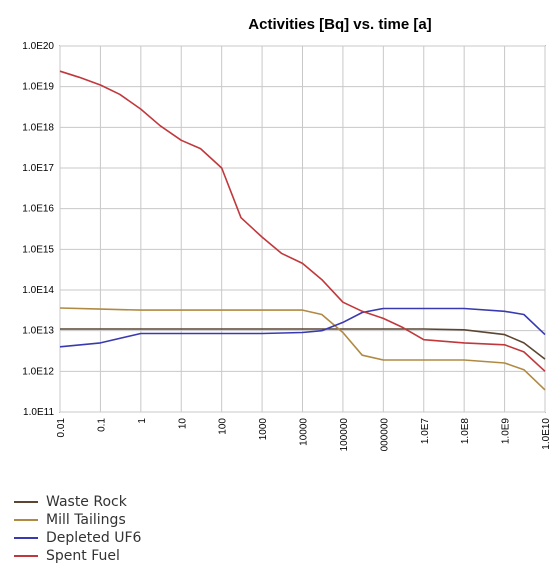  I want to click on legend-swatch-spent-fuel, so click(26, 556).